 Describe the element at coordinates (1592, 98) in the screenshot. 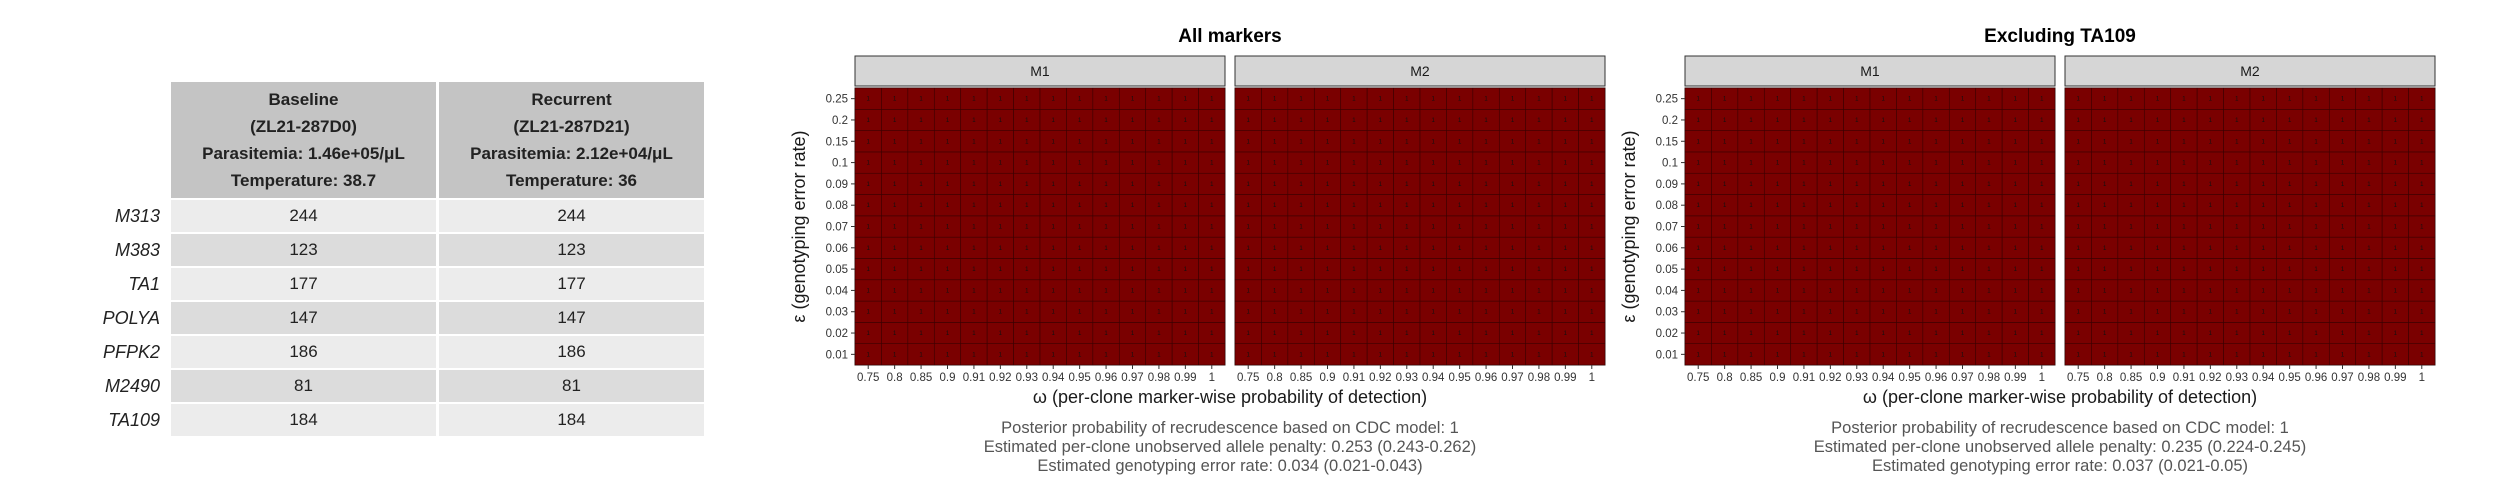

I see `heatmap-cell` at that location.